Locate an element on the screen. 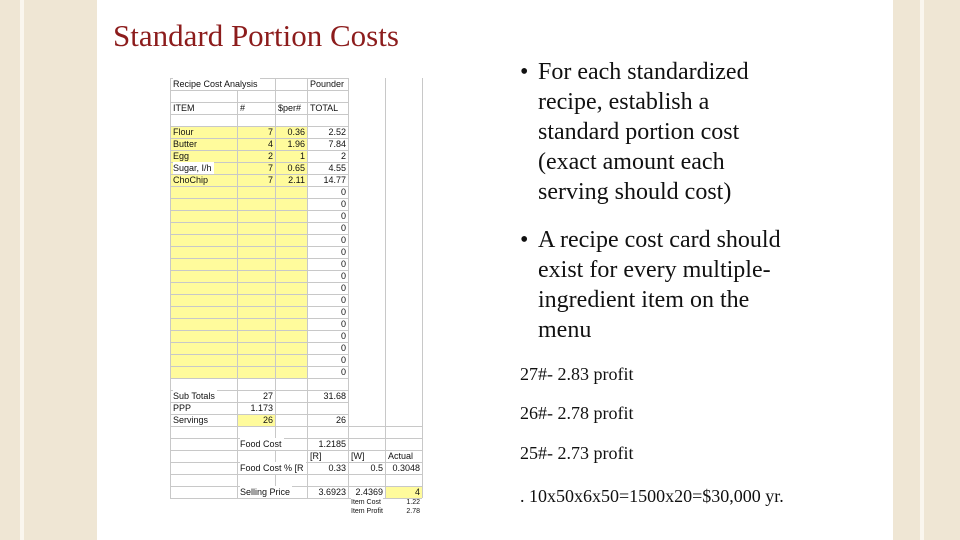  sheet-cell: Sugar, I/h is located at coordinates (193, 168).